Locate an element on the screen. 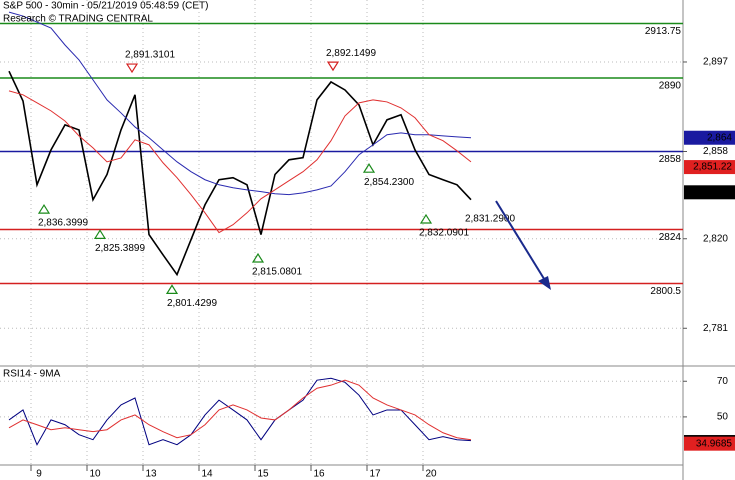 The height and width of the screenshot is (480, 735). y-tick-label: 50 is located at coordinates (723, 417).